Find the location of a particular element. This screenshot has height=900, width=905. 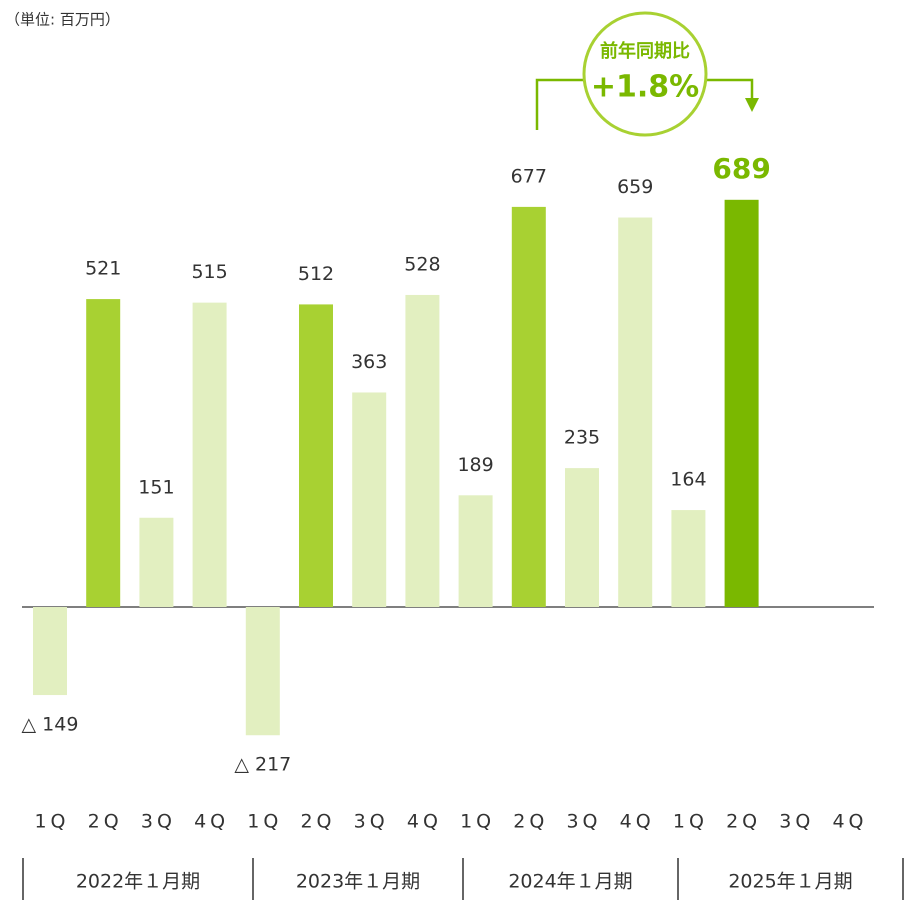

value-label: △ 149 is located at coordinates (50, 725).